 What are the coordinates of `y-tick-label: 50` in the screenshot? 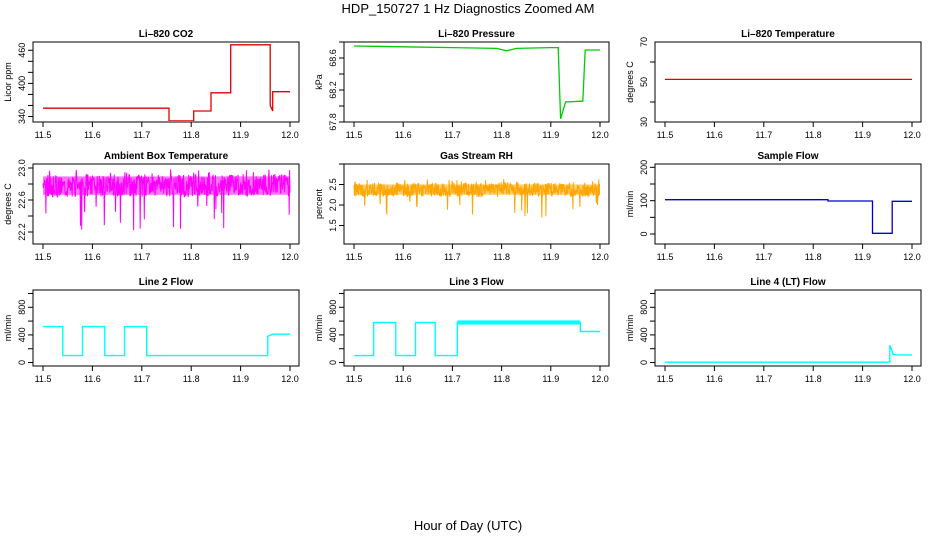 It's located at (644, 82).